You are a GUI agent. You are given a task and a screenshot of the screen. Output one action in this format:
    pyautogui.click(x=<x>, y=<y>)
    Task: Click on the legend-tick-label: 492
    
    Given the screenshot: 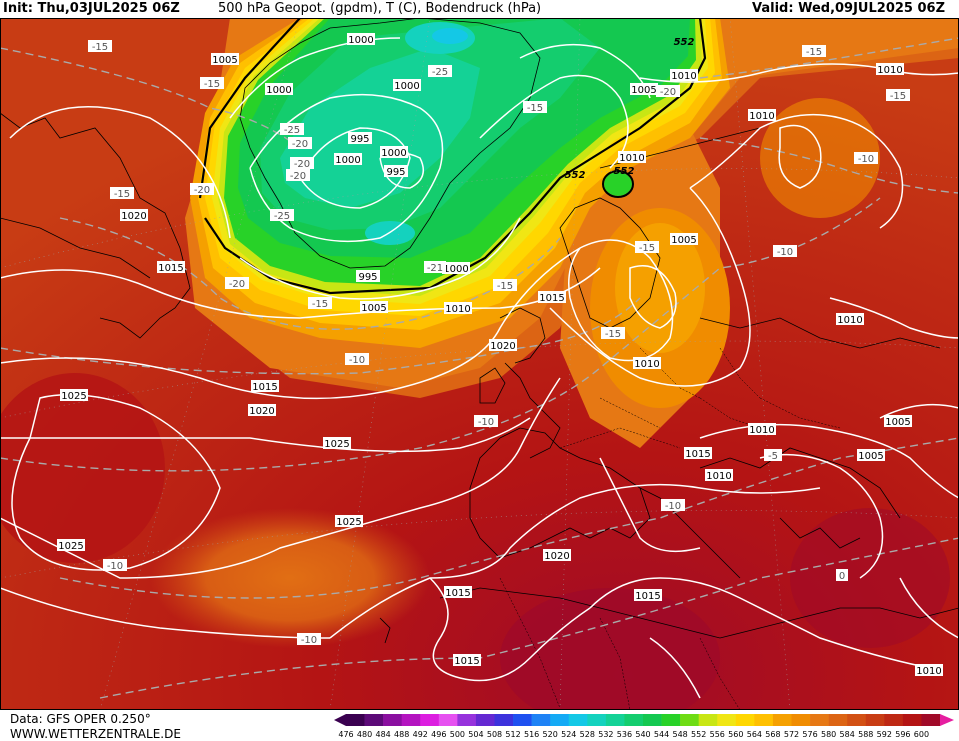 What is the action you would take?
    pyautogui.click(x=420, y=734)
    